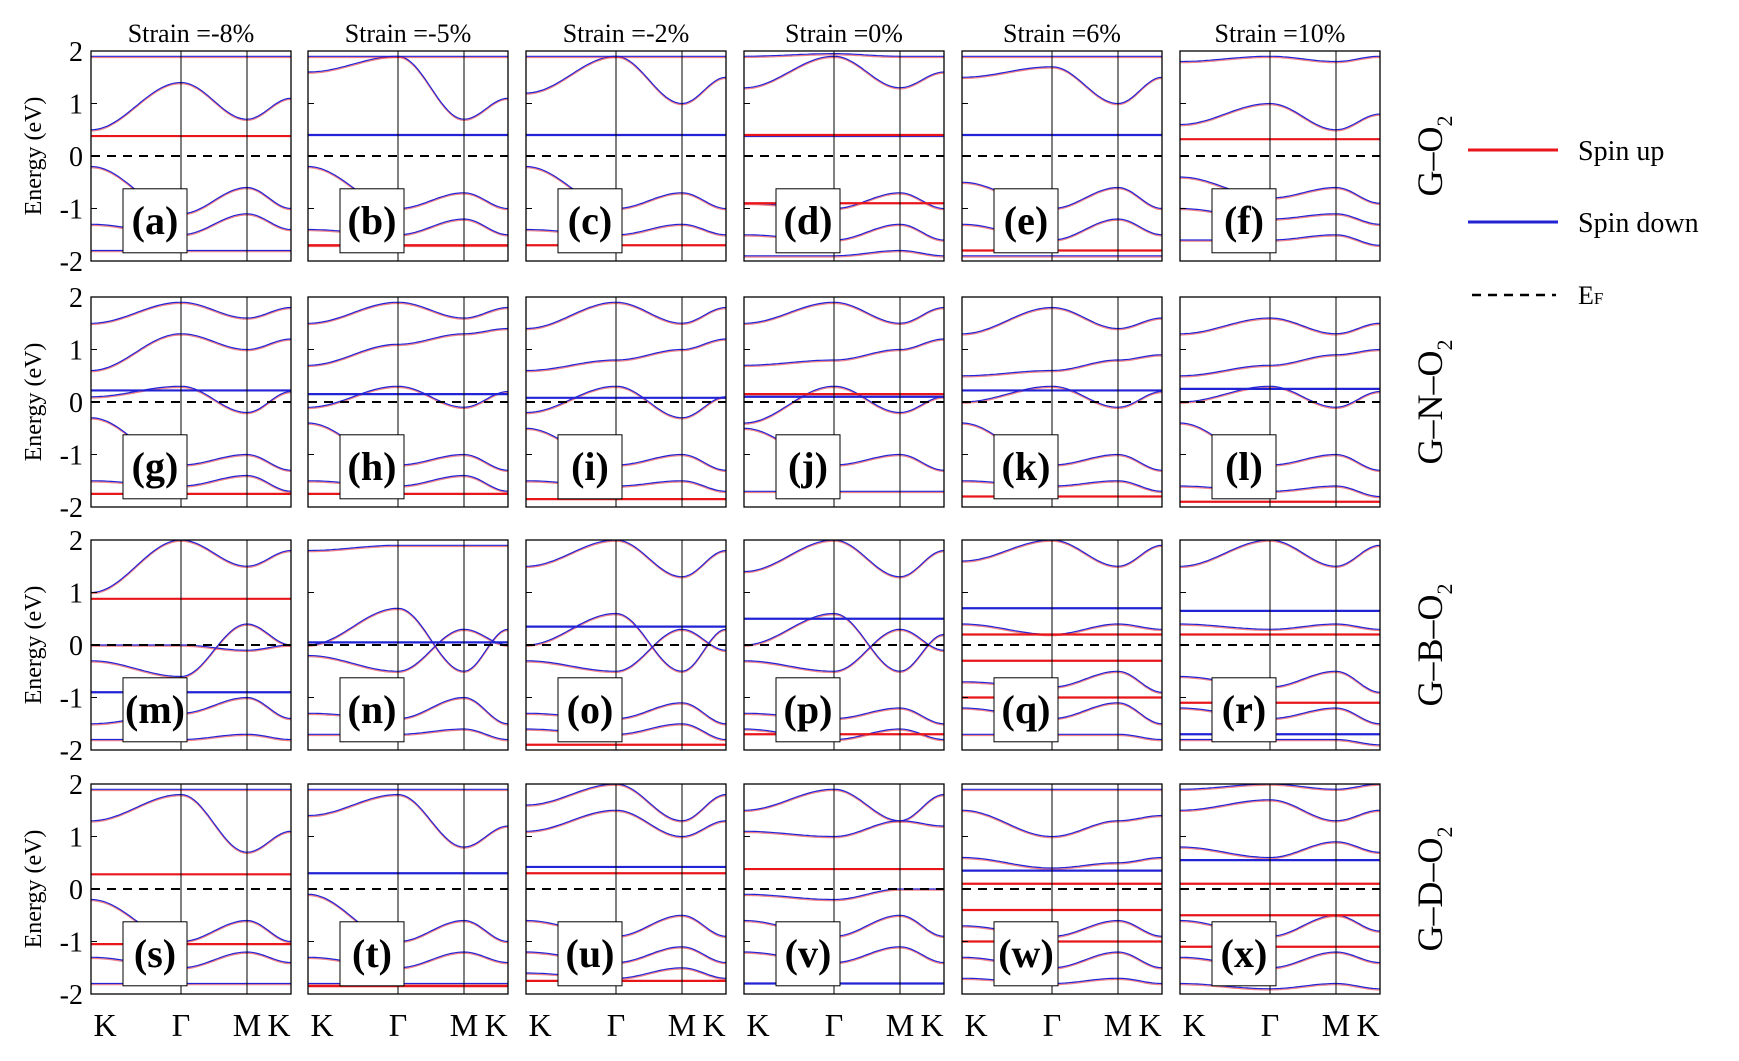 The image size is (1739, 1061). Describe the element at coordinates (590, 709) in the screenshot. I see `panel-label: (o)` at that location.